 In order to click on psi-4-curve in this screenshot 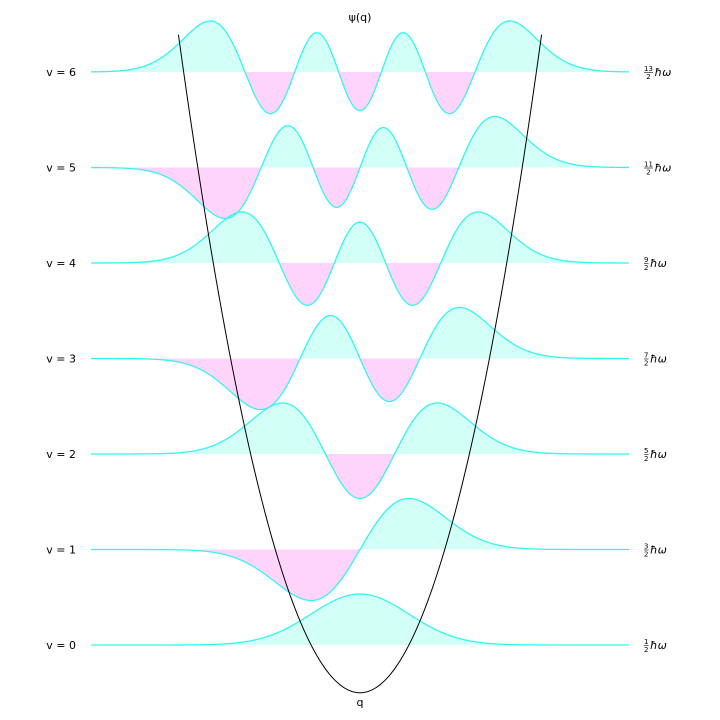, I will do `click(360, 258)`.